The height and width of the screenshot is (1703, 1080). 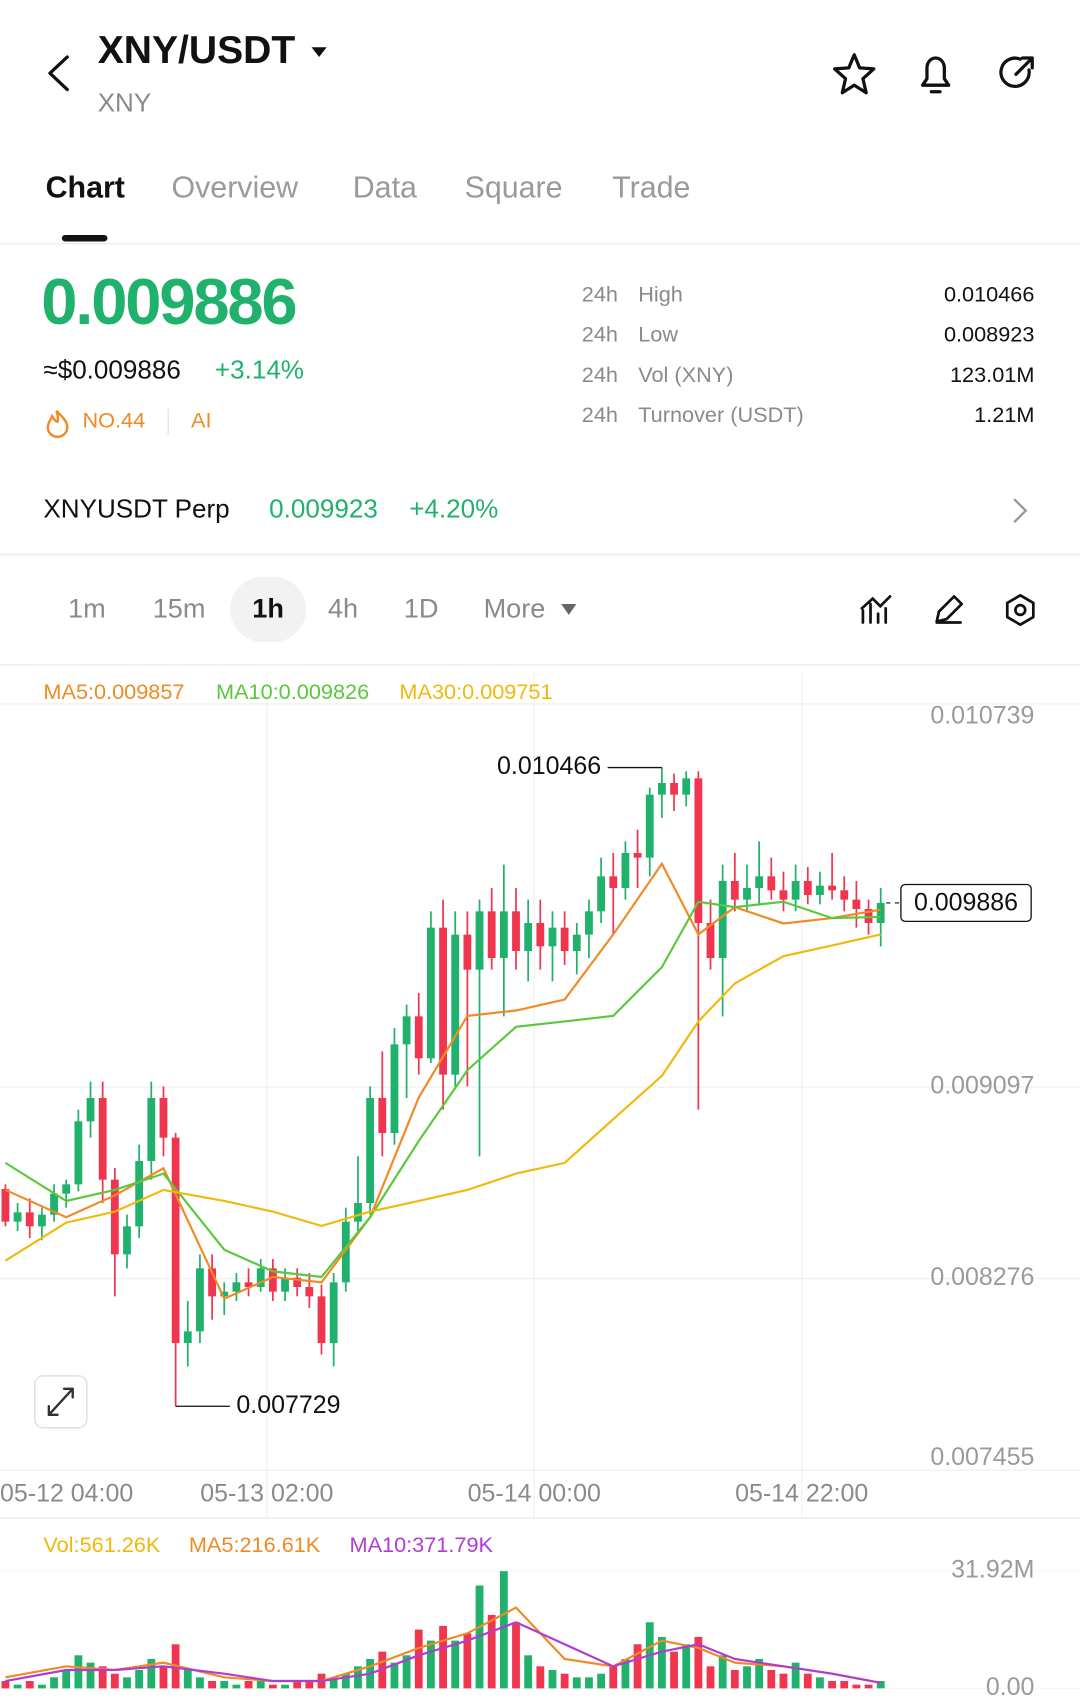 What do you see at coordinates (323, 509) in the screenshot?
I see `perp-price: 0.009923` at bounding box center [323, 509].